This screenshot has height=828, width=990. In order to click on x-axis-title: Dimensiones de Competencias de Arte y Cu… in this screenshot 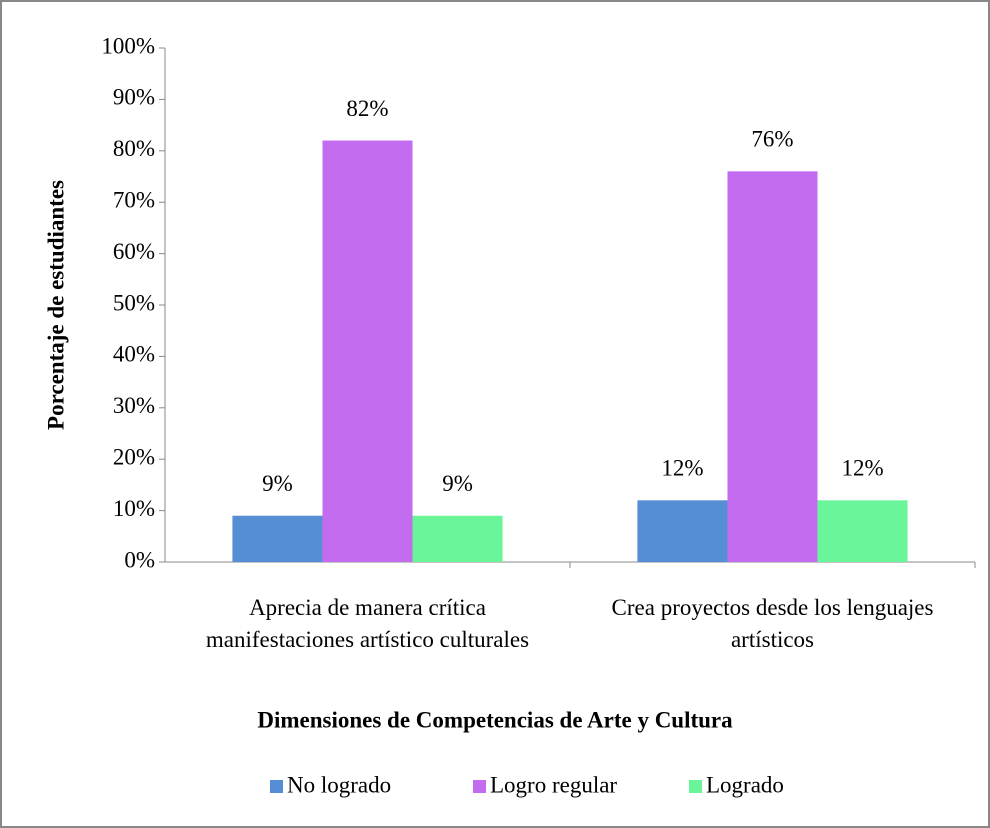, I will do `click(495, 719)`.